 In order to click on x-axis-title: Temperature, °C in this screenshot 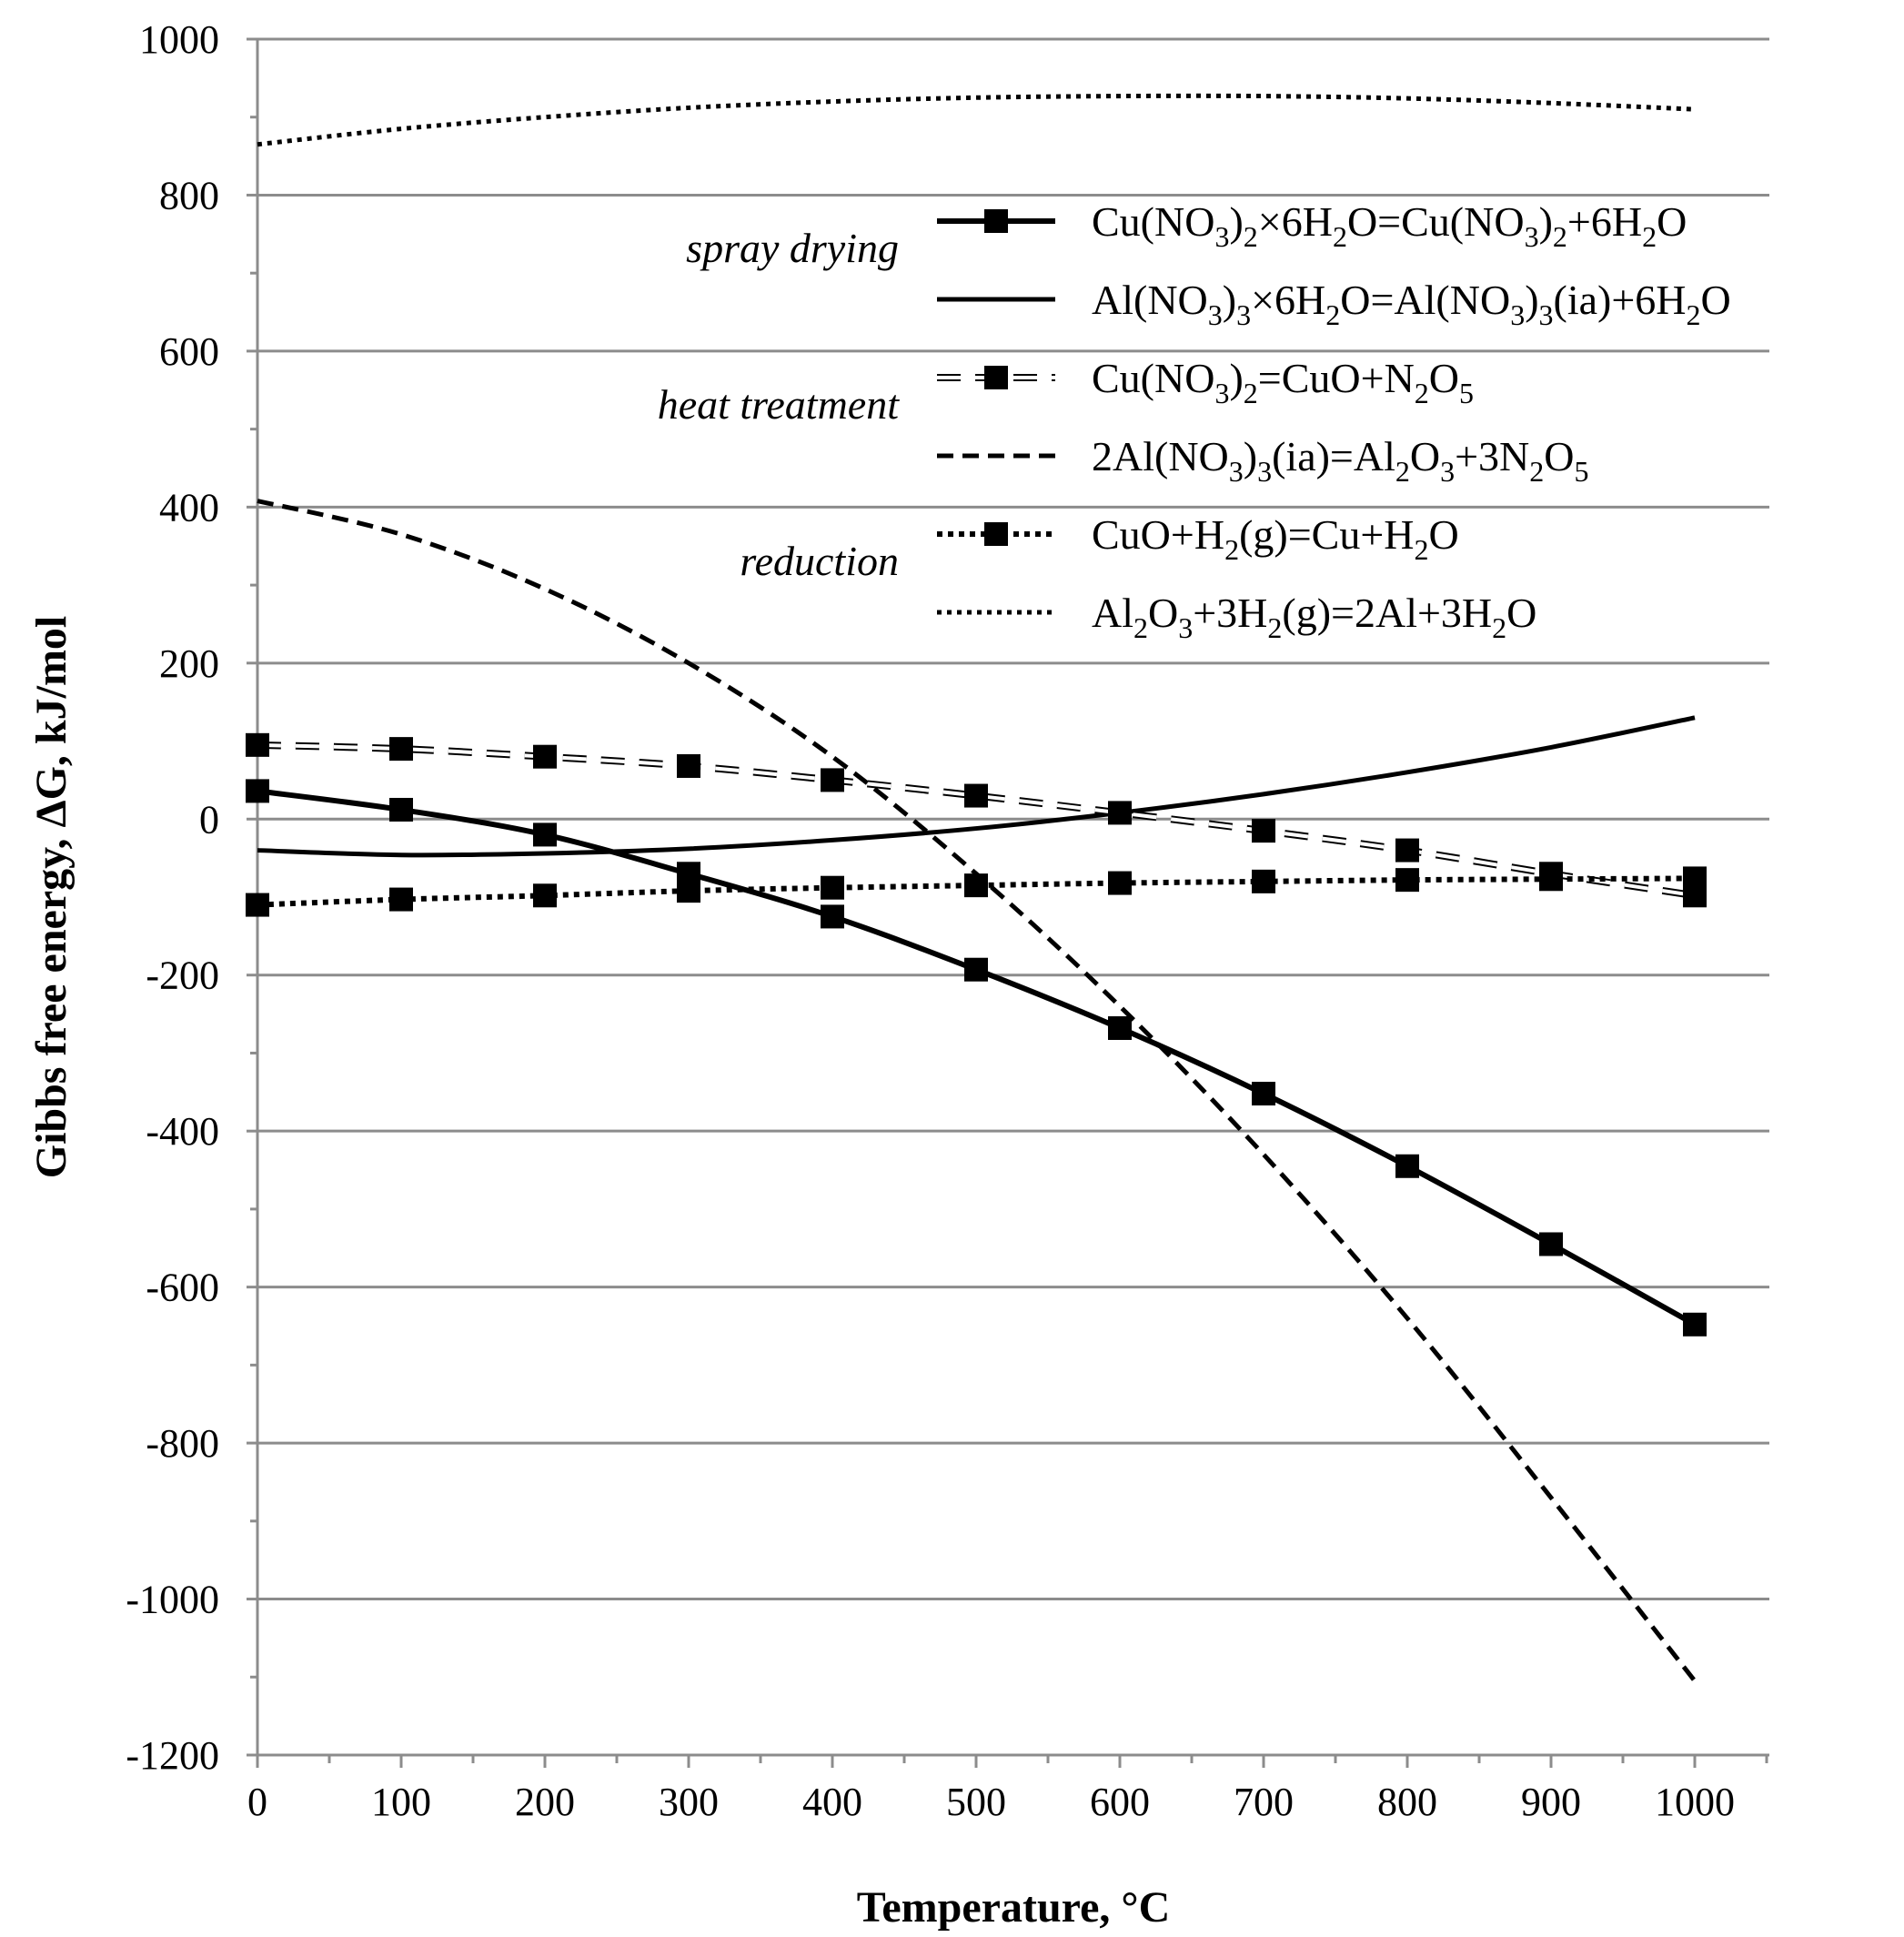, I will do `click(1014, 1907)`.